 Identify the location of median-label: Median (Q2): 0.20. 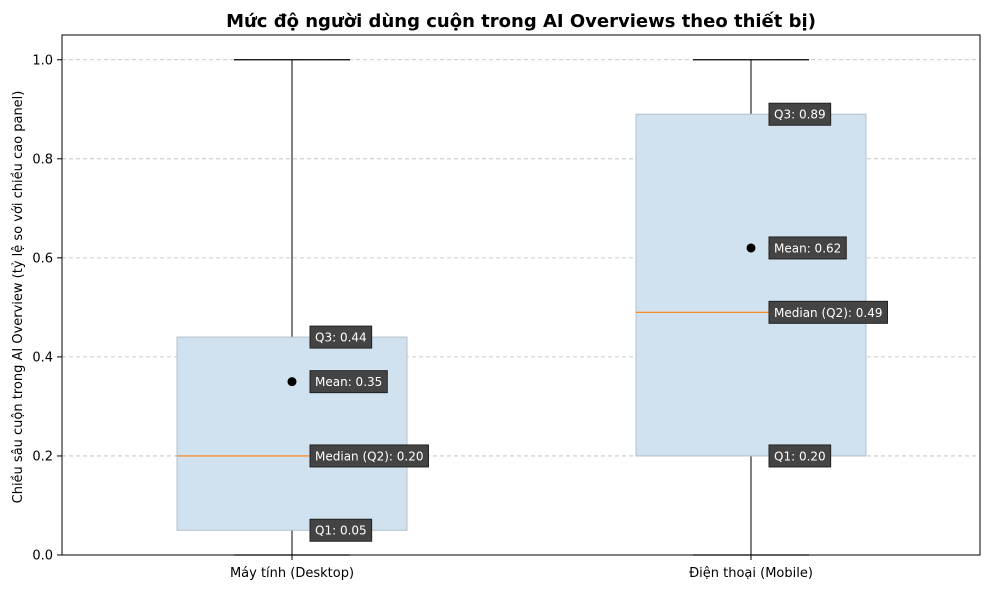
(369, 456).